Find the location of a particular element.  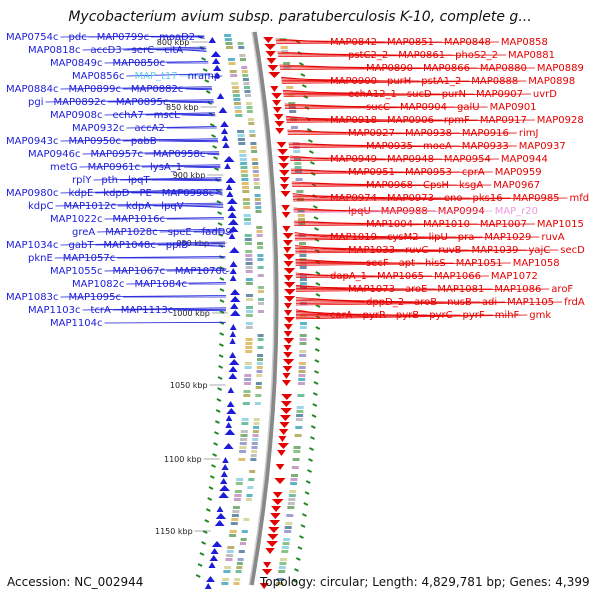

forward-gene-label: secD is located at coordinates (572, 250).